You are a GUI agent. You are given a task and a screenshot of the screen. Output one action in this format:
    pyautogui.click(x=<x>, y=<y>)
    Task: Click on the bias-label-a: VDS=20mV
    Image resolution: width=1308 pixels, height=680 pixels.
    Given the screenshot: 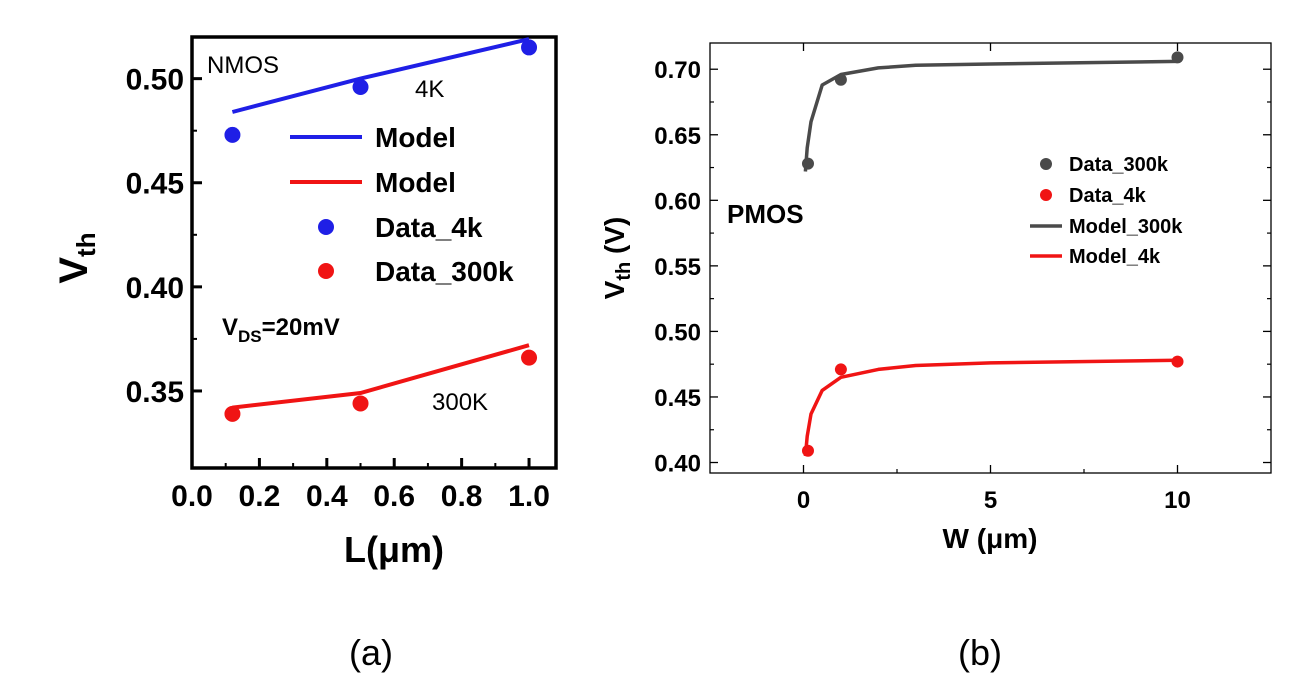 What is the action you would take?
    pyautogui.click(x=281, y=330)
    